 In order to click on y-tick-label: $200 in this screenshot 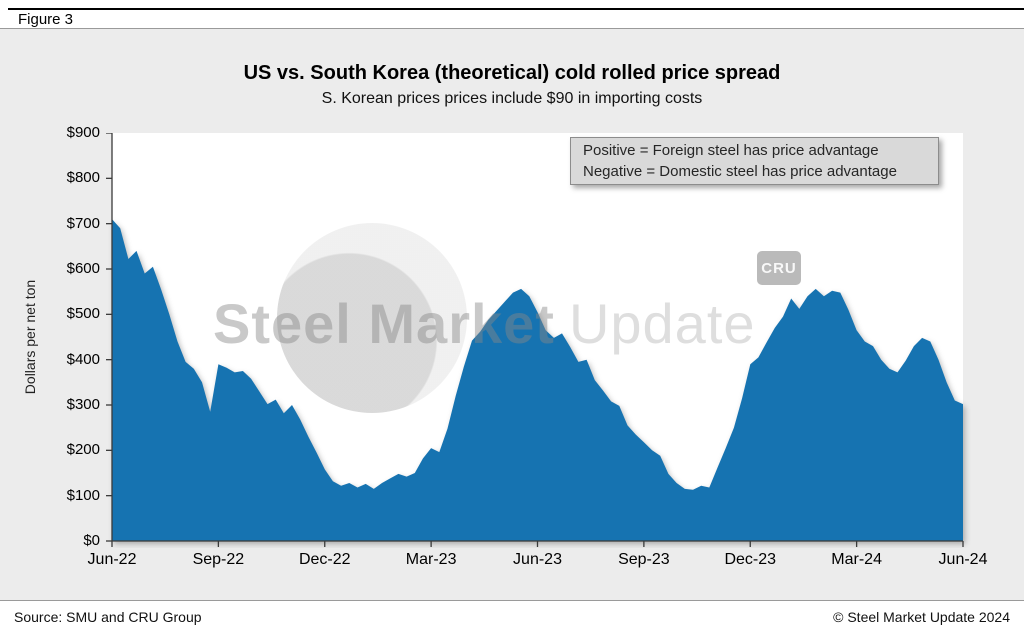, I will do `click(83, 450)`.